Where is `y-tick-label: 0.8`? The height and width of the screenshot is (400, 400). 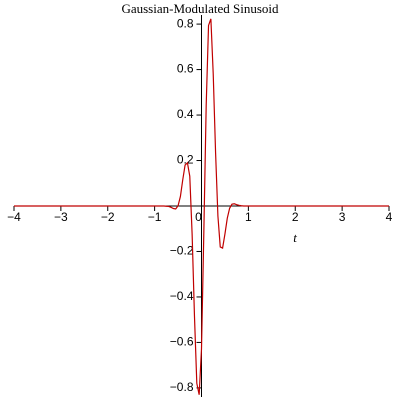 y-tick-label: 0.8 is located at coordinates (185, 23).